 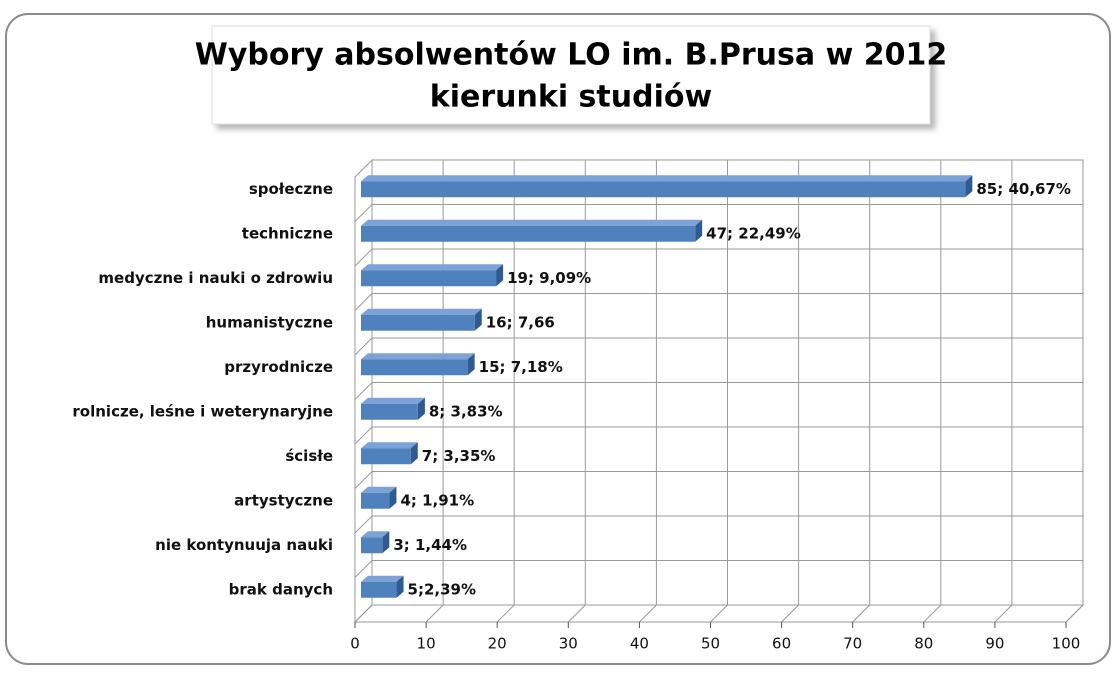 What do you see at coordinates (781, 644) in the screenshot?
I see `x-tick-label: 60` at bounding box center [781, 644].